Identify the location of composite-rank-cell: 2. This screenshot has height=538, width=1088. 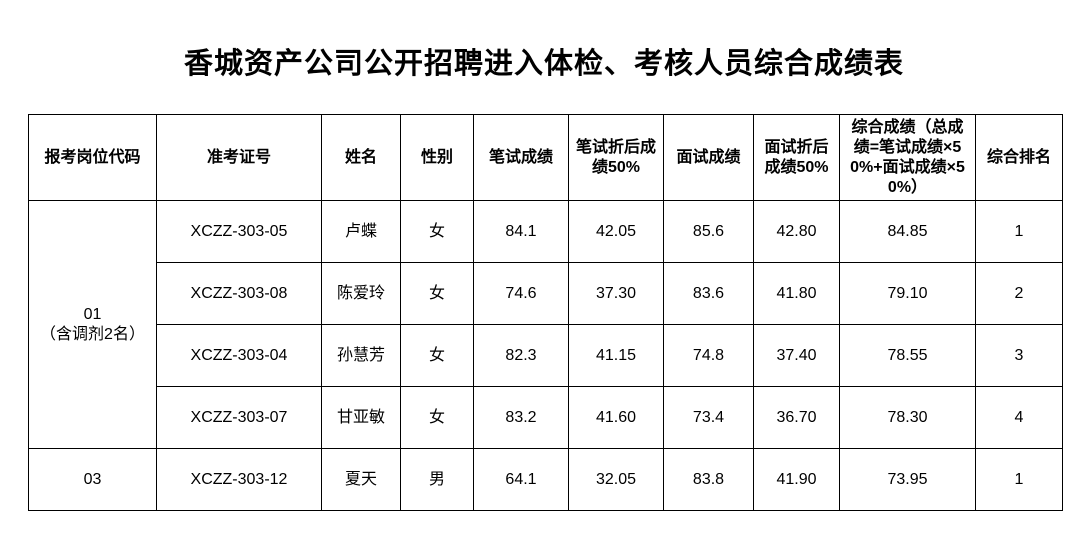
(1019, 293).